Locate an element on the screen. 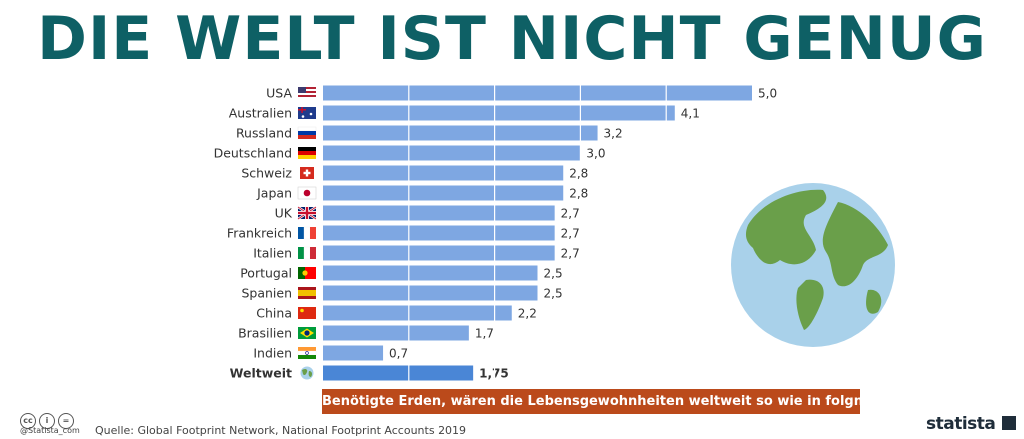  bar-brasilien is located at coordinates (396, 333).